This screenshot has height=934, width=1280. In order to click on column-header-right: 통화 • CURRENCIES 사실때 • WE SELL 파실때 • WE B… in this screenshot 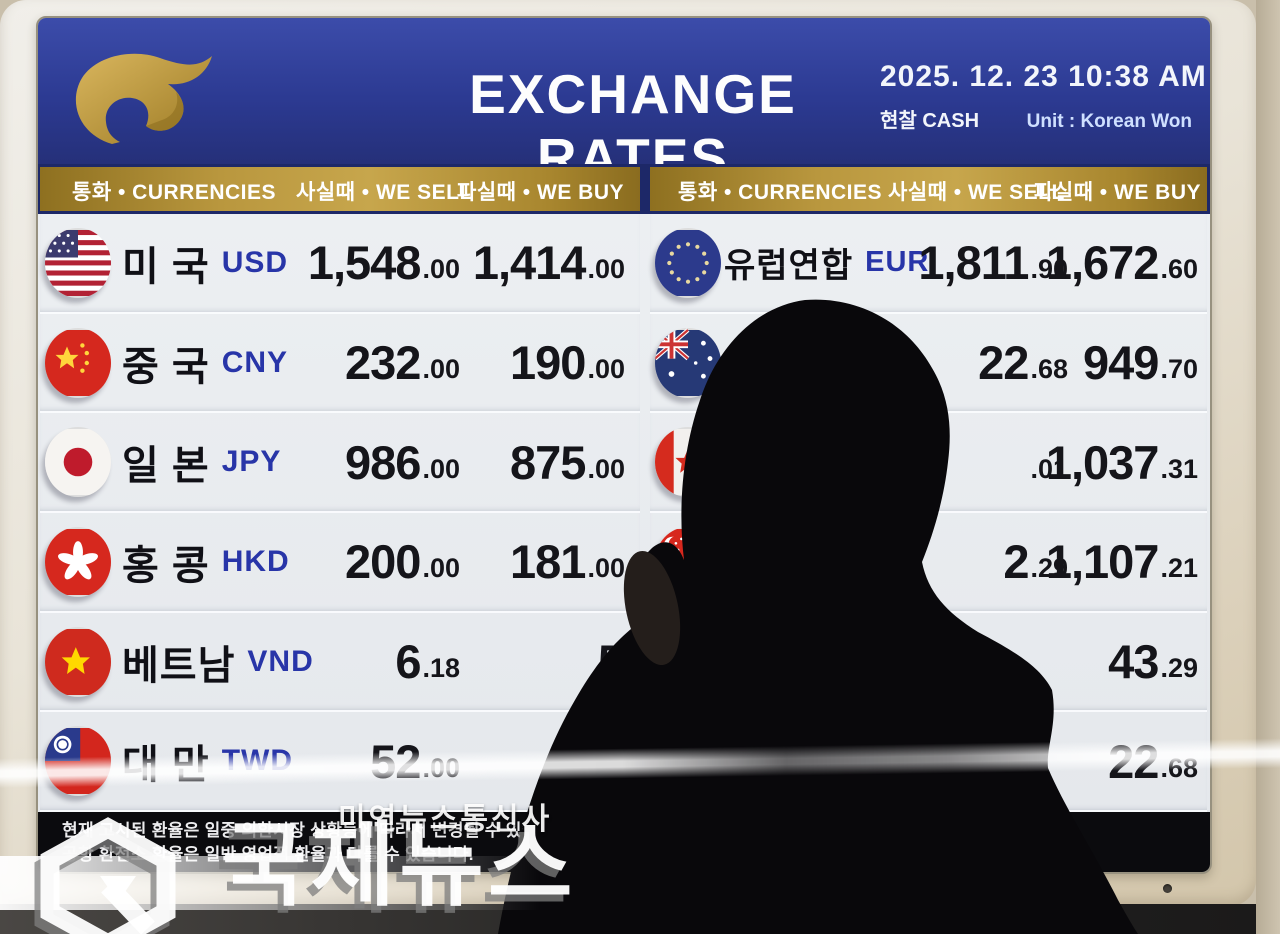, I will do `click(928, 189)`.